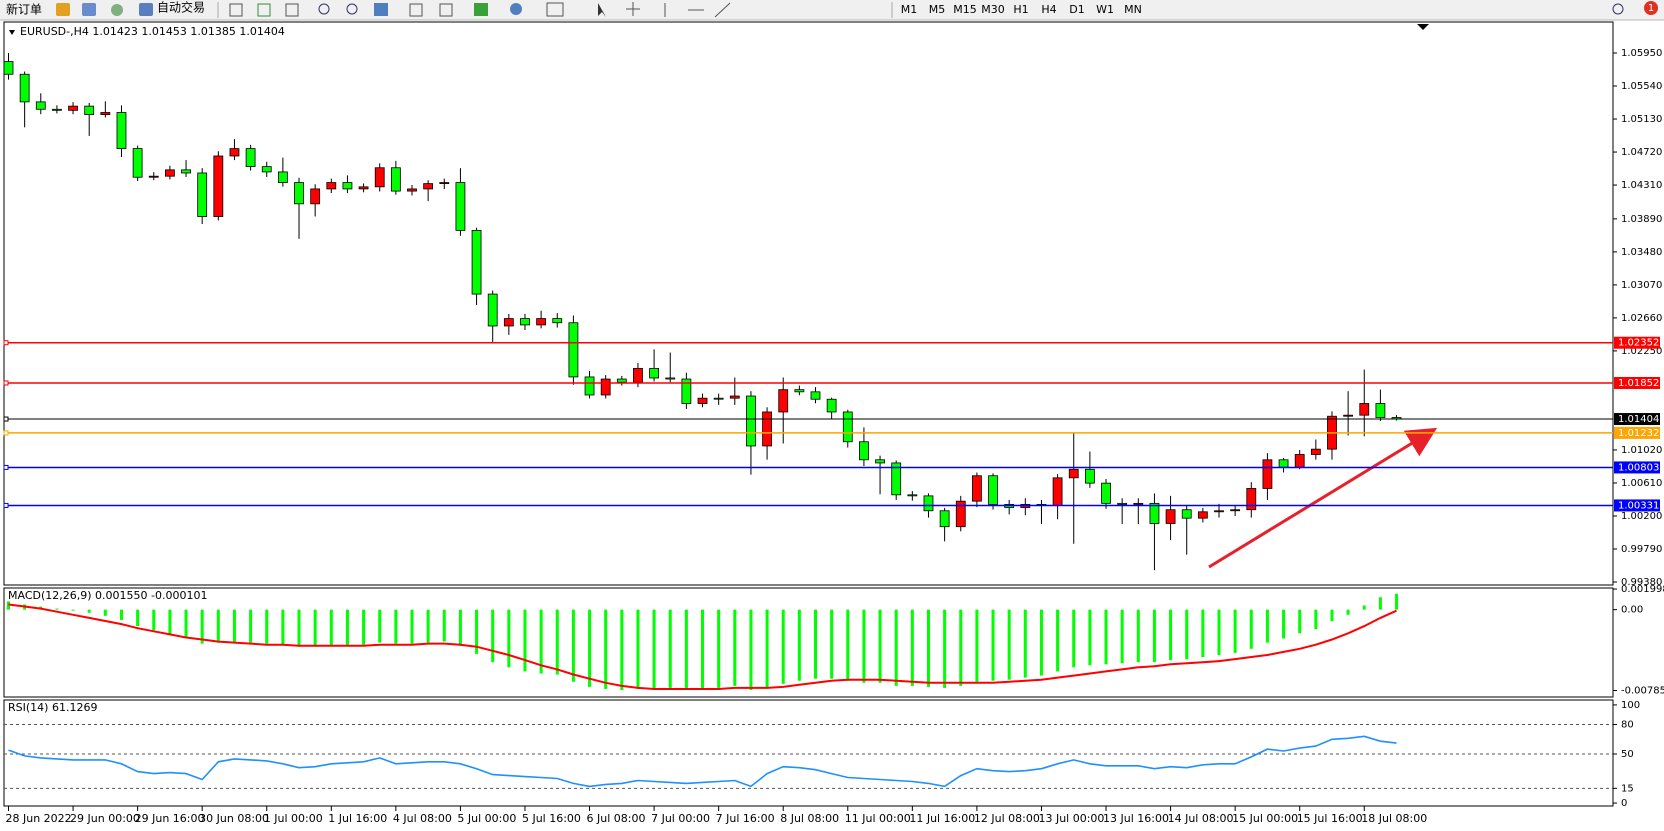 The height and width of the screenshot is (831, 1664). Describe the element at coordinates (146, 9) in the screenshot. I see `auto-trade-icon` at that location.